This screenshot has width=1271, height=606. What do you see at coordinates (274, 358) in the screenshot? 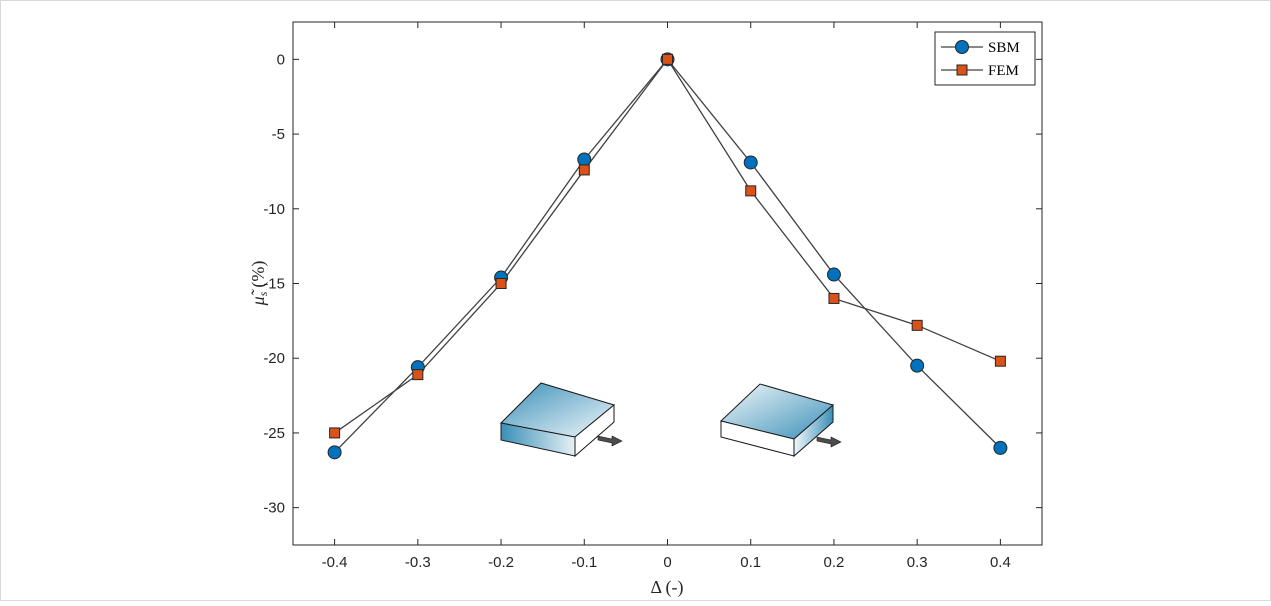
I see `y-tick-label: -20` at bounding box center [274, 358].